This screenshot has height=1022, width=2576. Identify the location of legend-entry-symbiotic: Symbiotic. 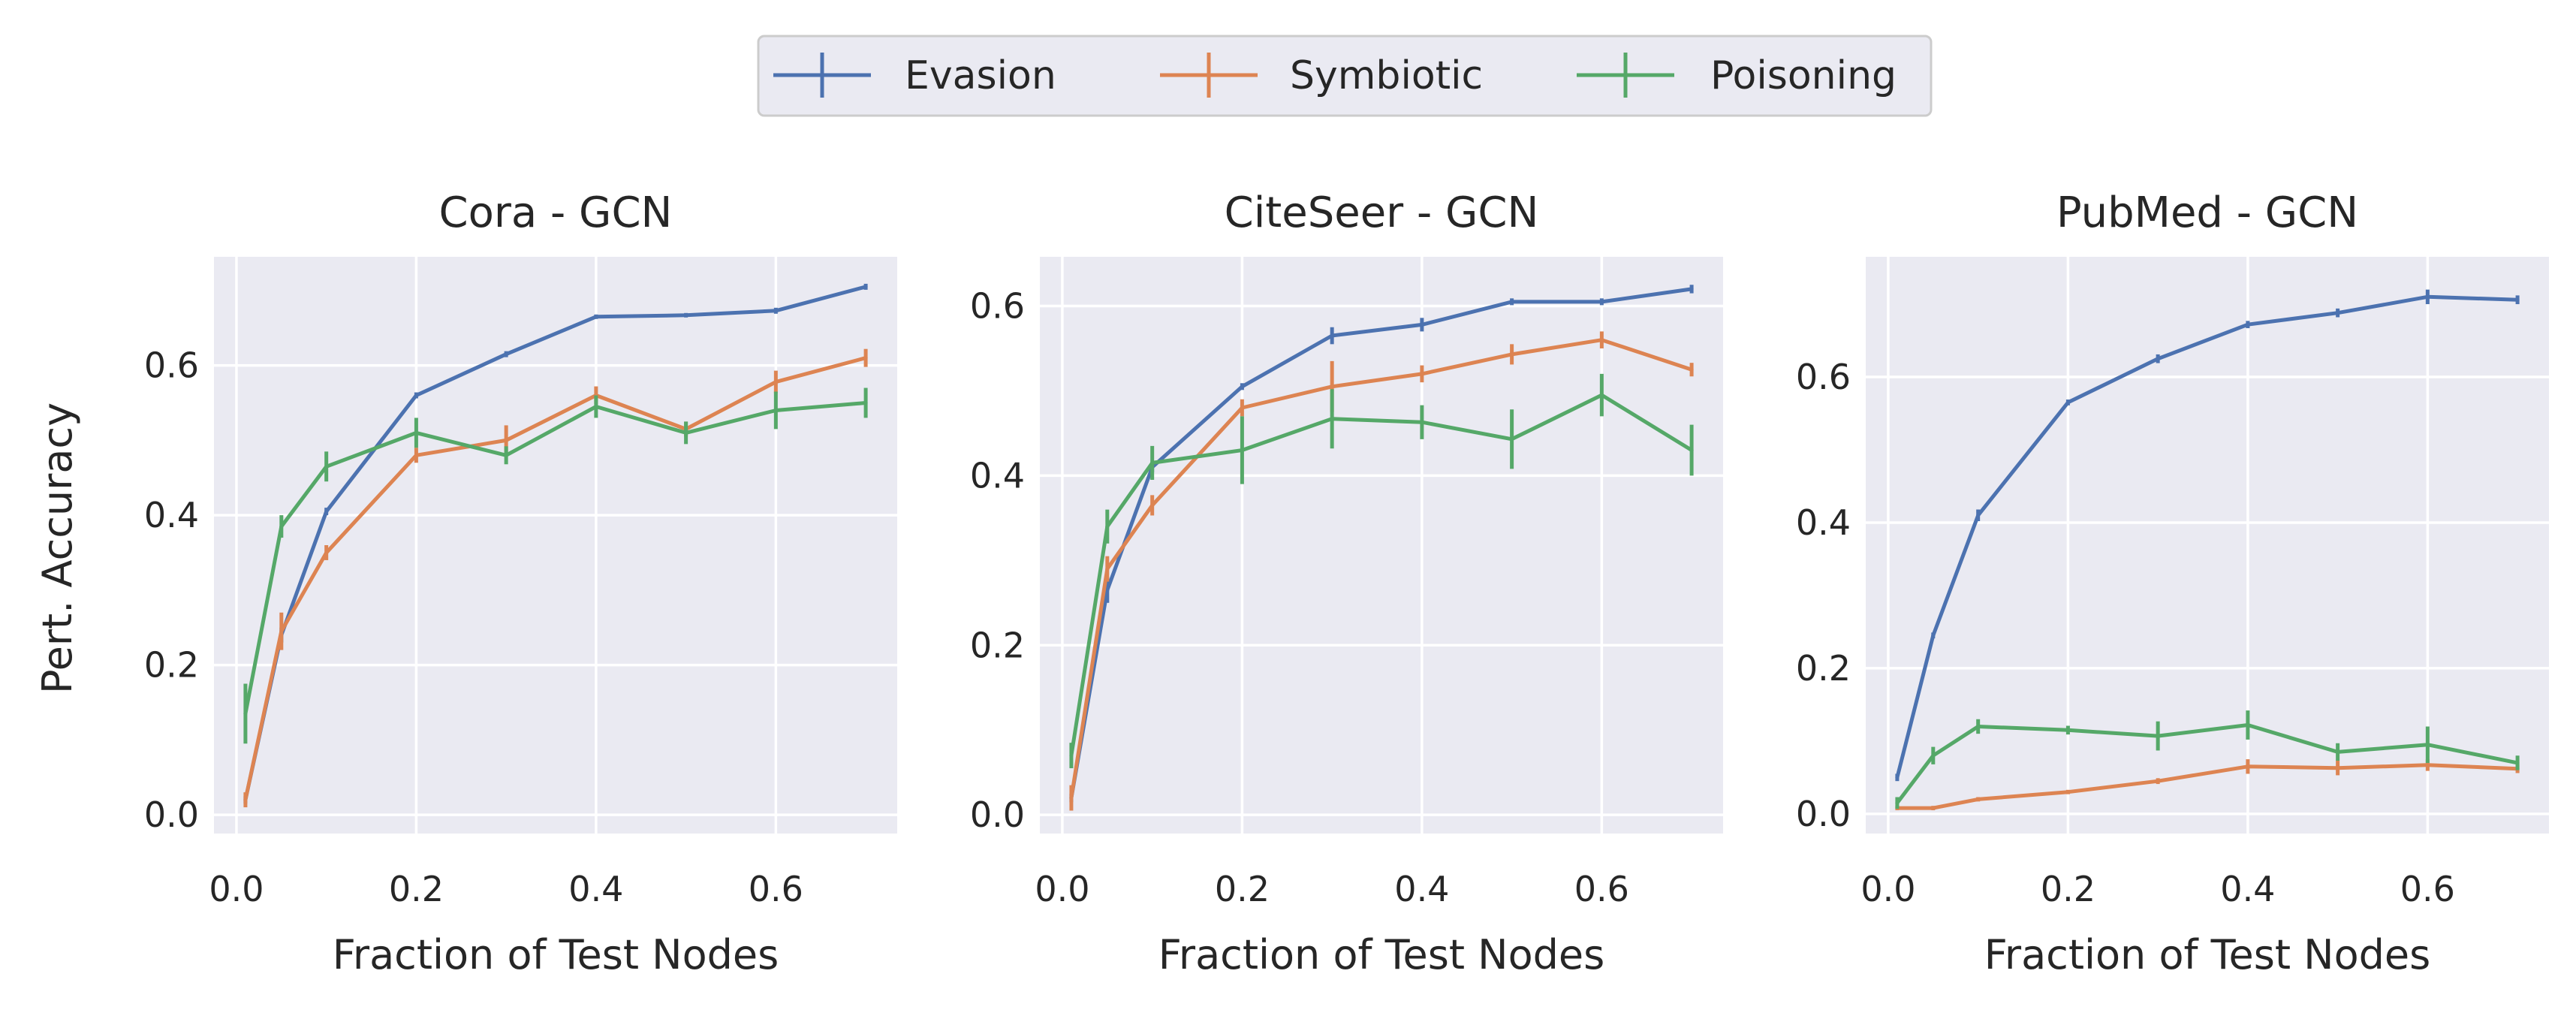
(1321, 75).